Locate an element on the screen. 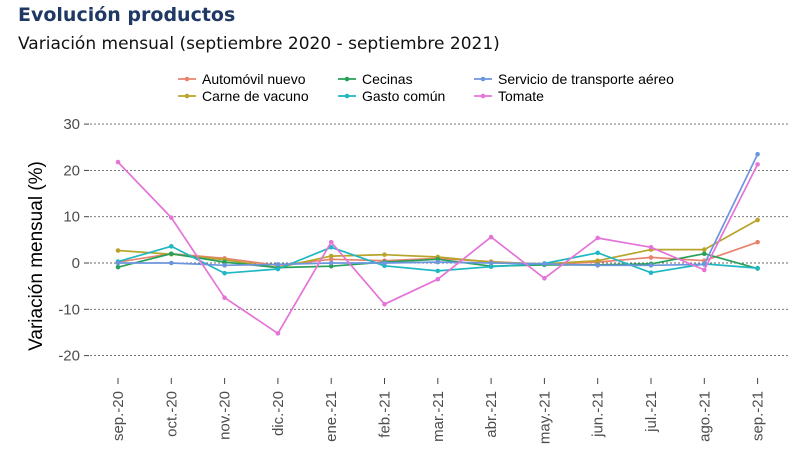 This screenshot has height=472, width=799. y-tick-label: -20 is located at coordinates (69, 356).